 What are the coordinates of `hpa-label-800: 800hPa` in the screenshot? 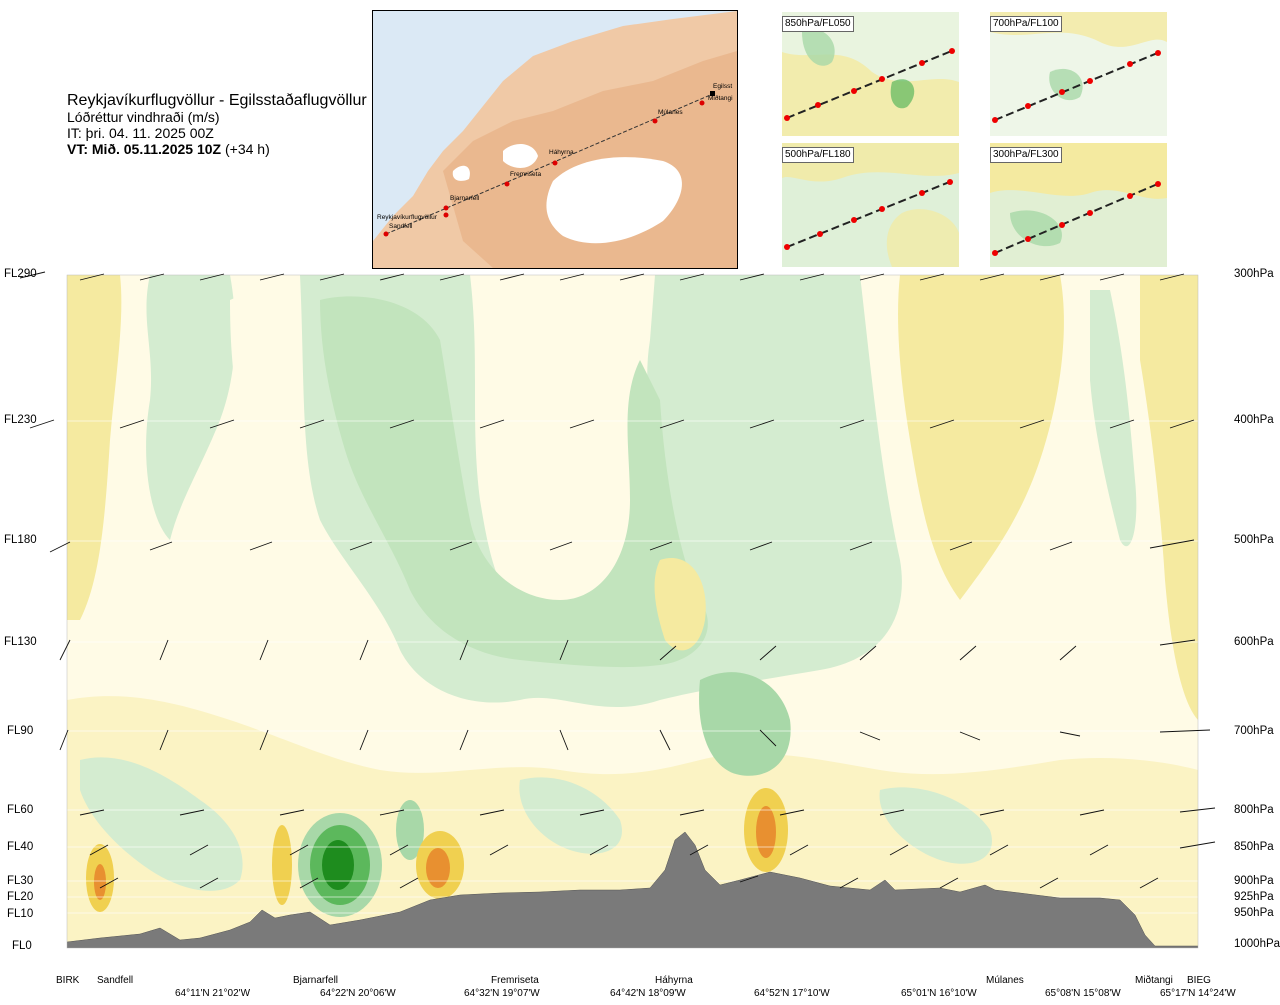 It's located at (1254, 810).